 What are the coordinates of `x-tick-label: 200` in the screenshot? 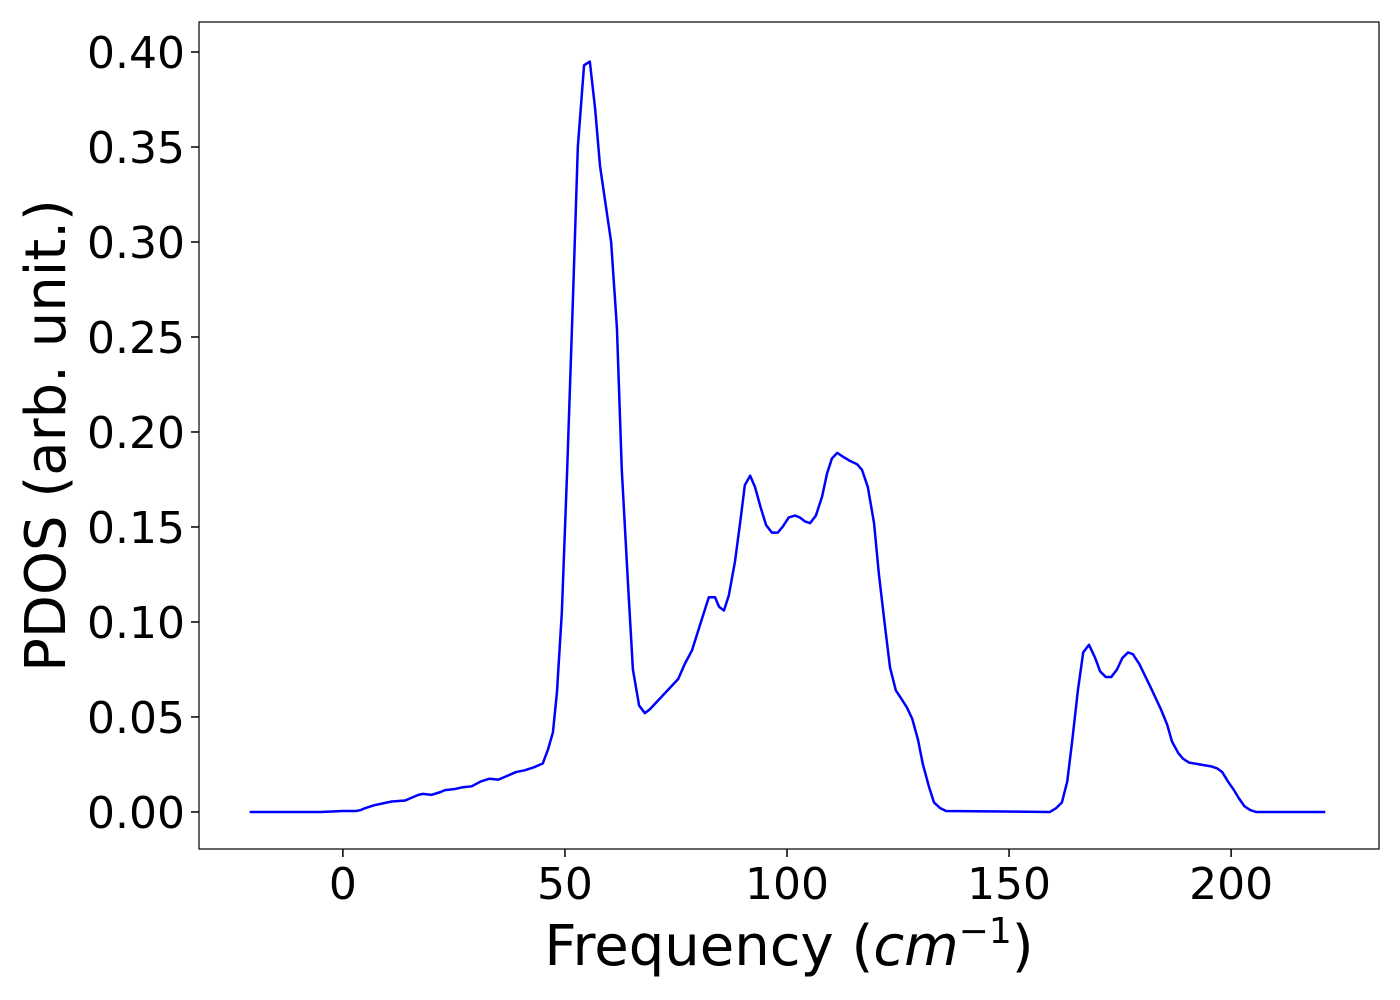 It's located at (1231, 884).